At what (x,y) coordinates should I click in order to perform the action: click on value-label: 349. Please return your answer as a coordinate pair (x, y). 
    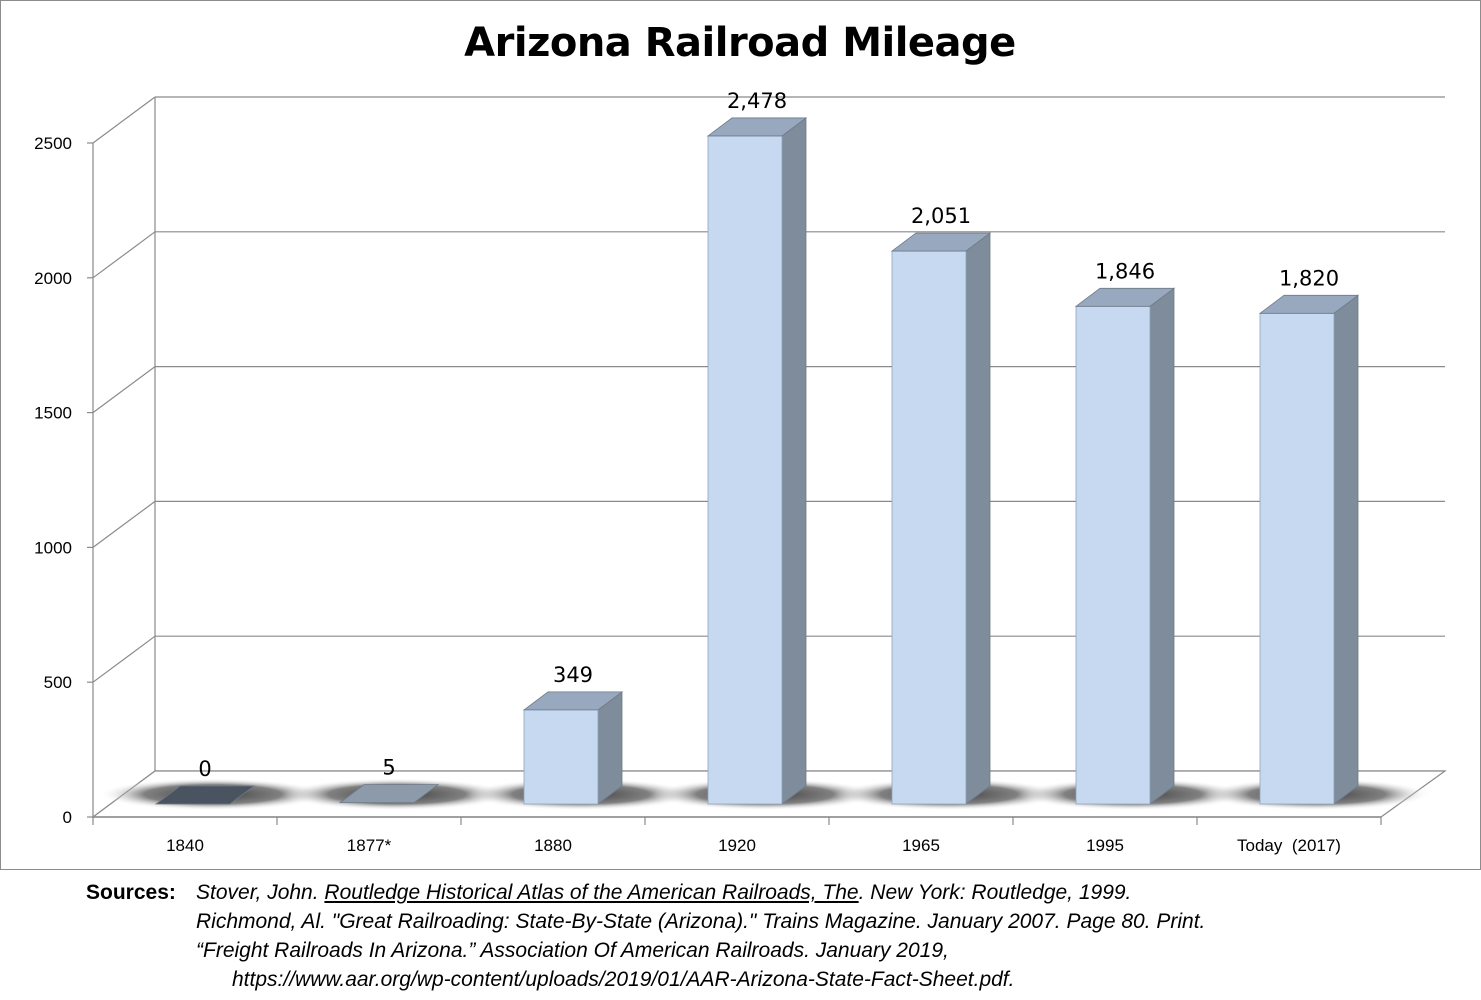
    Looking at the image, I should click on (573, 675).